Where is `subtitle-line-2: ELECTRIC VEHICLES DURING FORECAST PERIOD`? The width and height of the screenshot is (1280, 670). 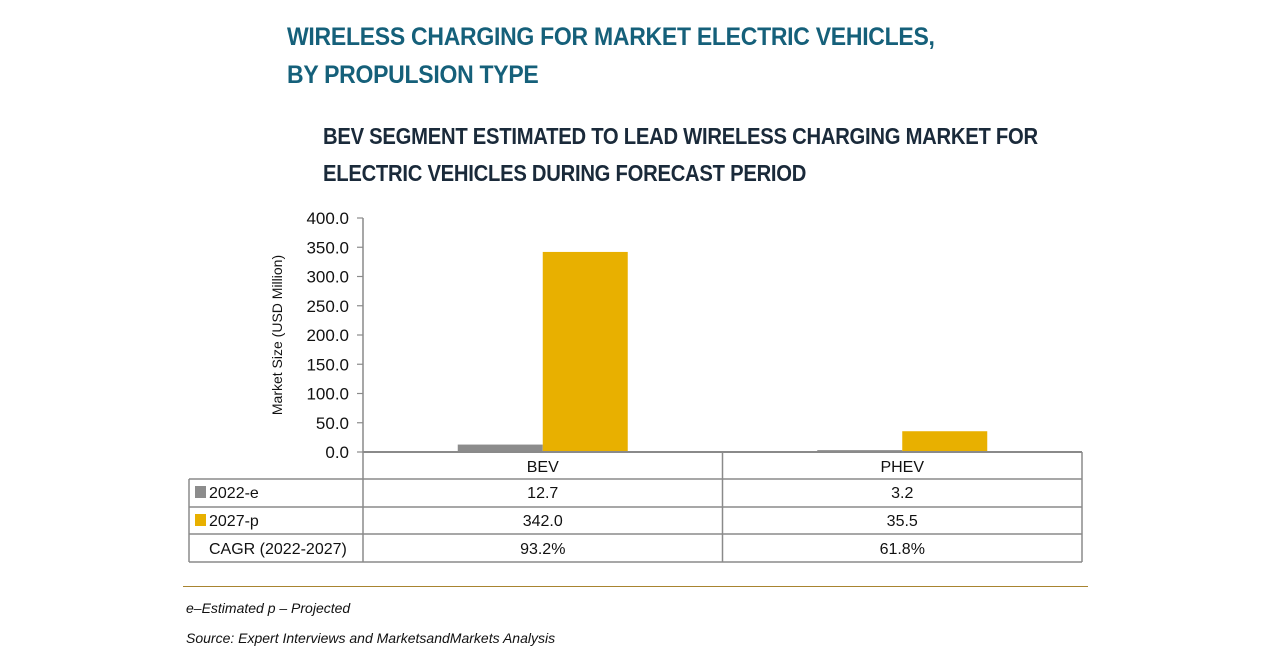
subtitle-line-2: ELECTRIC VEHICLES DURING FORECAST PERIOD is located at coordinates (565, 173).